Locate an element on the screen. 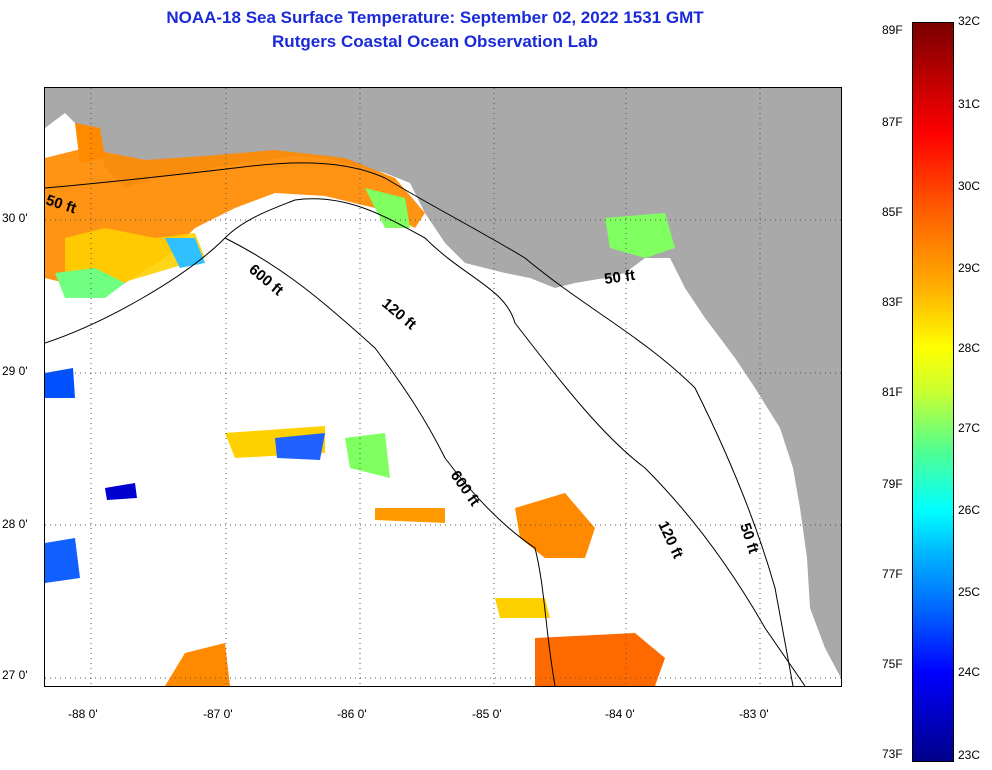  cb-c-32: 32C is located at coordinates (969, 21).